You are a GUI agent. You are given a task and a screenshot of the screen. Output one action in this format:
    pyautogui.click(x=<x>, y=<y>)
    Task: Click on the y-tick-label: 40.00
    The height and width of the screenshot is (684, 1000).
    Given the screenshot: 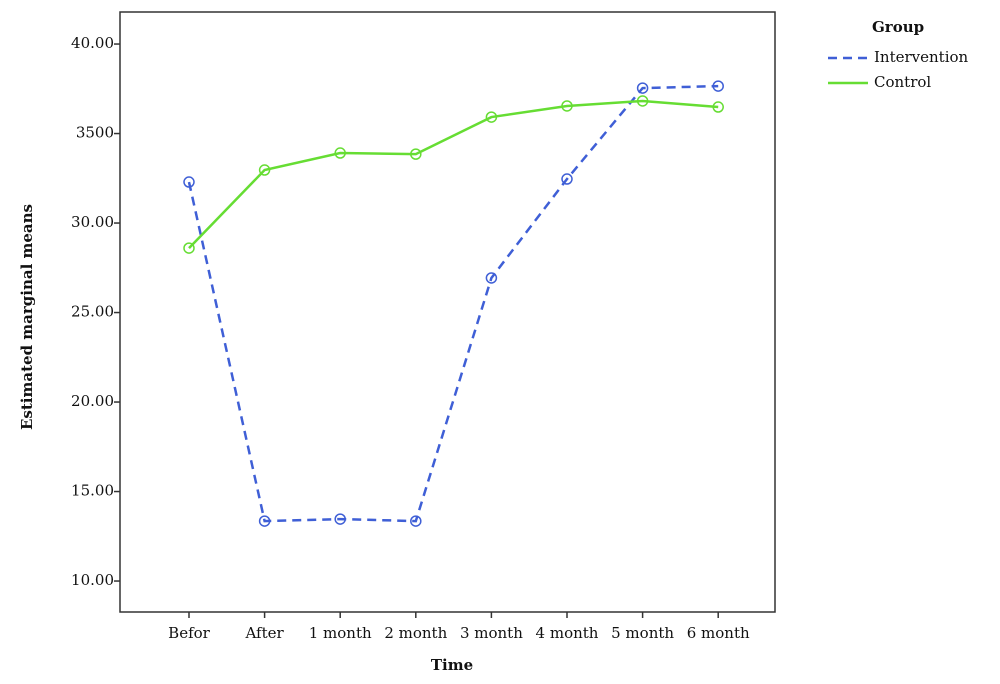 What is the action you would take?
    pyautogui.click(x=92, y=43)
    